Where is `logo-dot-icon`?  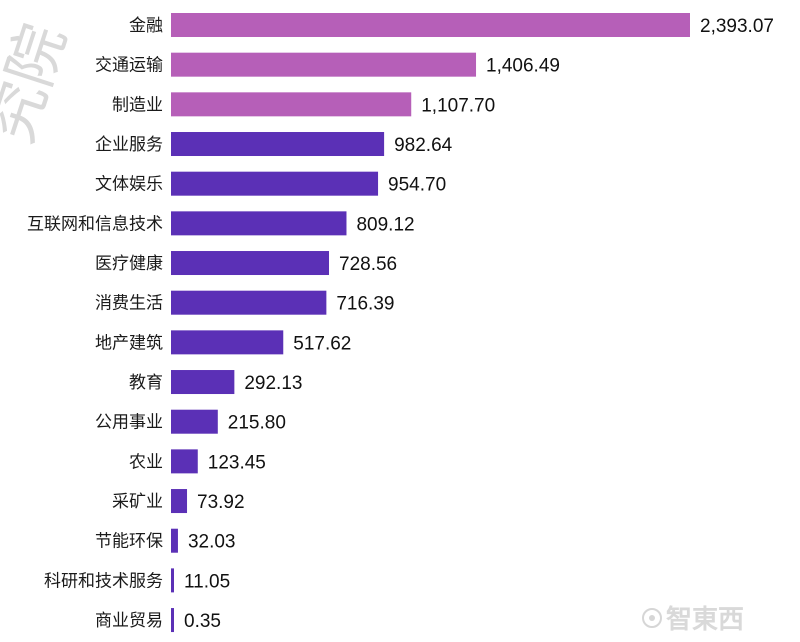 logo-dot-icon is located at coordinates (652, 618).